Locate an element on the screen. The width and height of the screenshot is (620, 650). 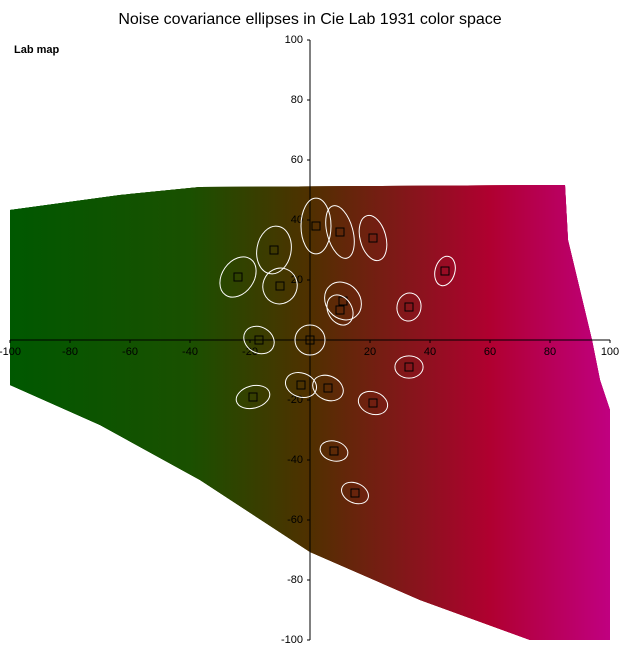
x-tick-label: -100 is located at coordinates (10, 352).